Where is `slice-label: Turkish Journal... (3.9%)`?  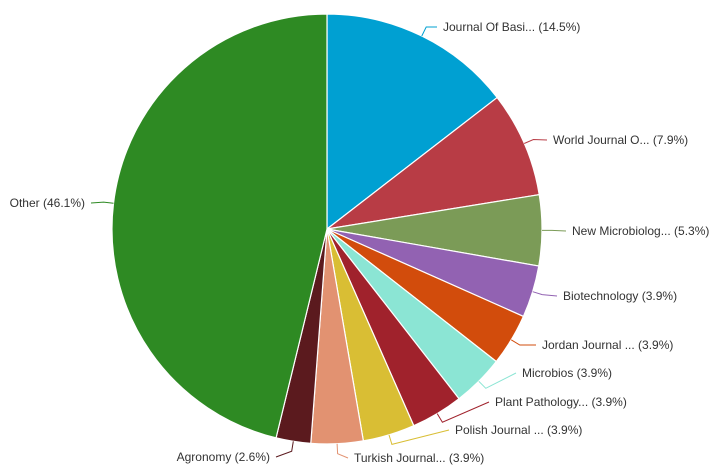
slice-label: Turkish Journal... (3.9%) is located at coordinates (419, 458).